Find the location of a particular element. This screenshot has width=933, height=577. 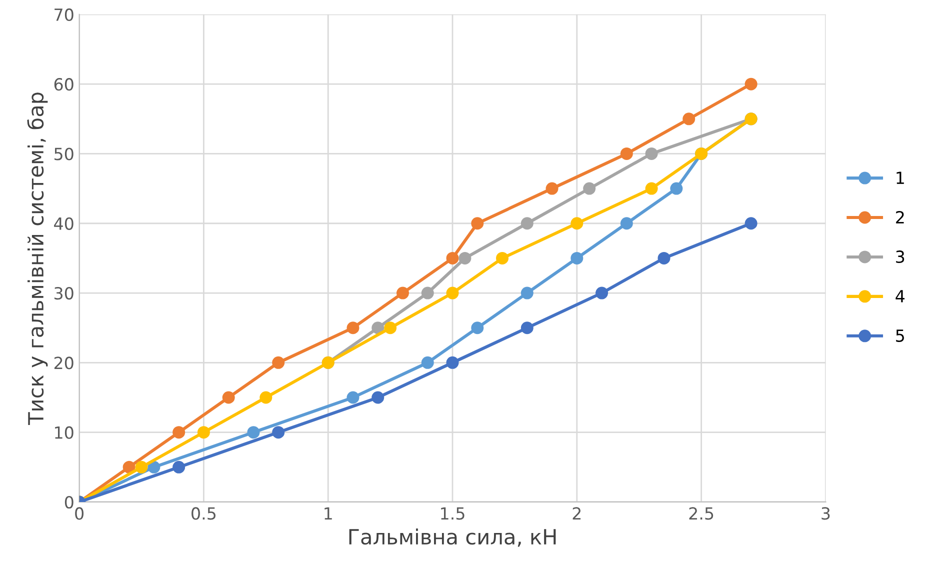

x-tick-label: 0.5 is located at coordinates (204, 513).